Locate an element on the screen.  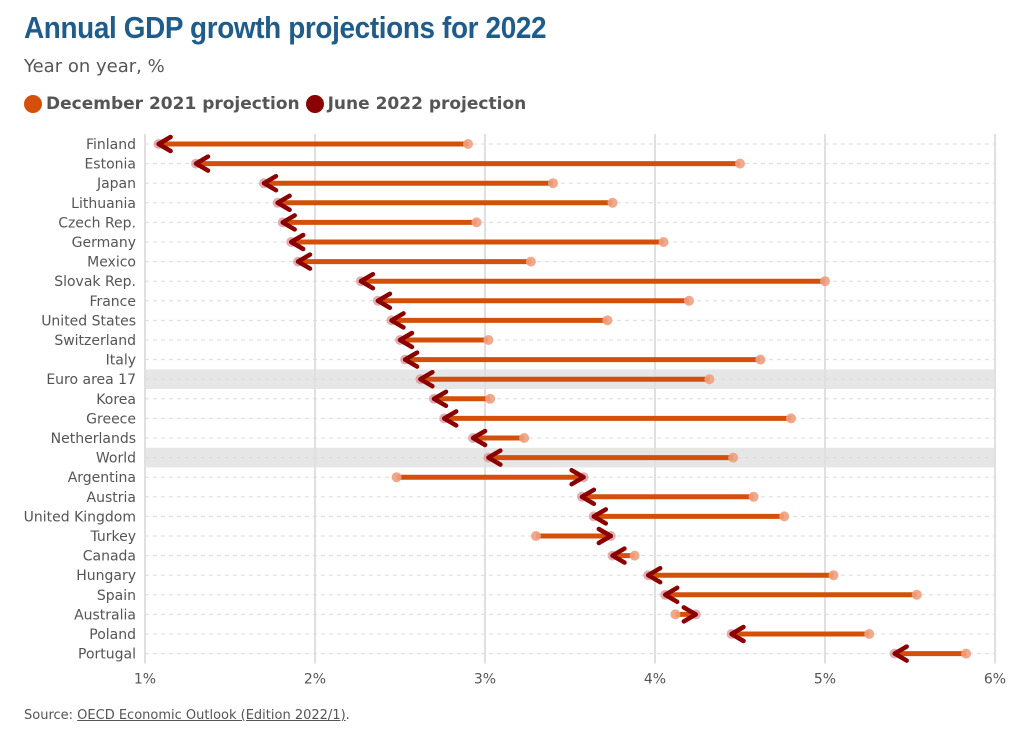
country-label: Slovak Rep. is located at coordinates (95, 282).